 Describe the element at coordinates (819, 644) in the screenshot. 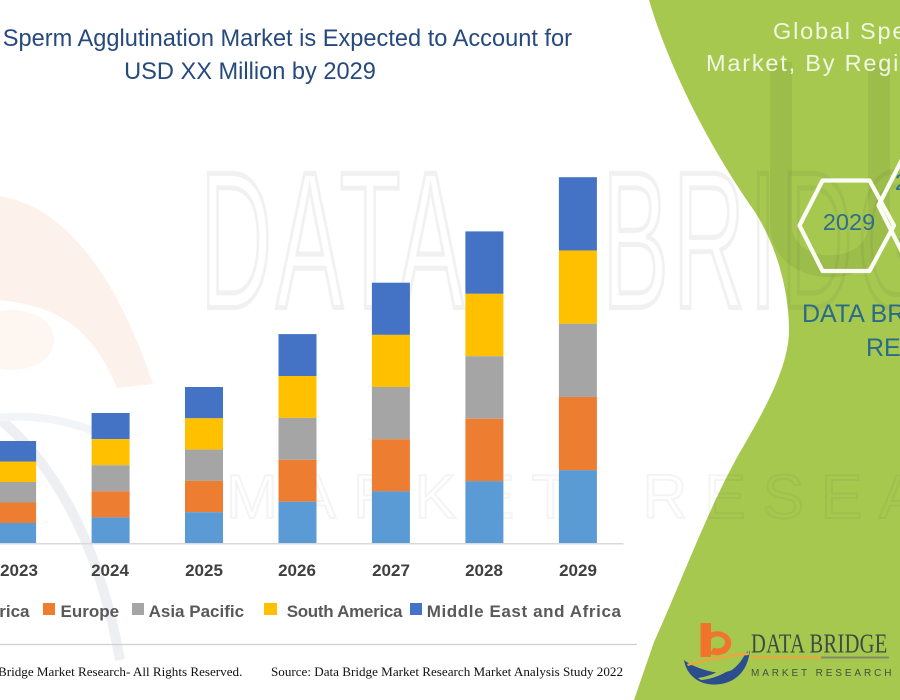

I see `svg-text: DATA BRIDGE` at that location.